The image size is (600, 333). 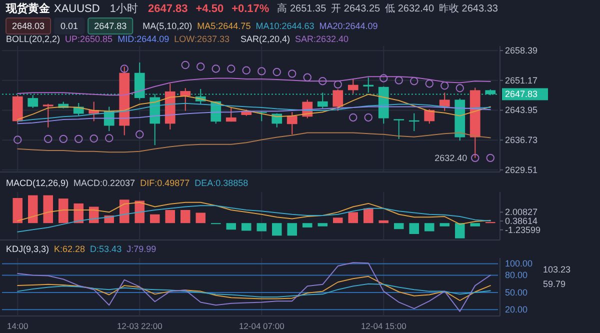 What do you see at coordinates (521, 212) in the screenshot?
I see `y-tick-label: 2.00827` at bounding box center [521, 212].